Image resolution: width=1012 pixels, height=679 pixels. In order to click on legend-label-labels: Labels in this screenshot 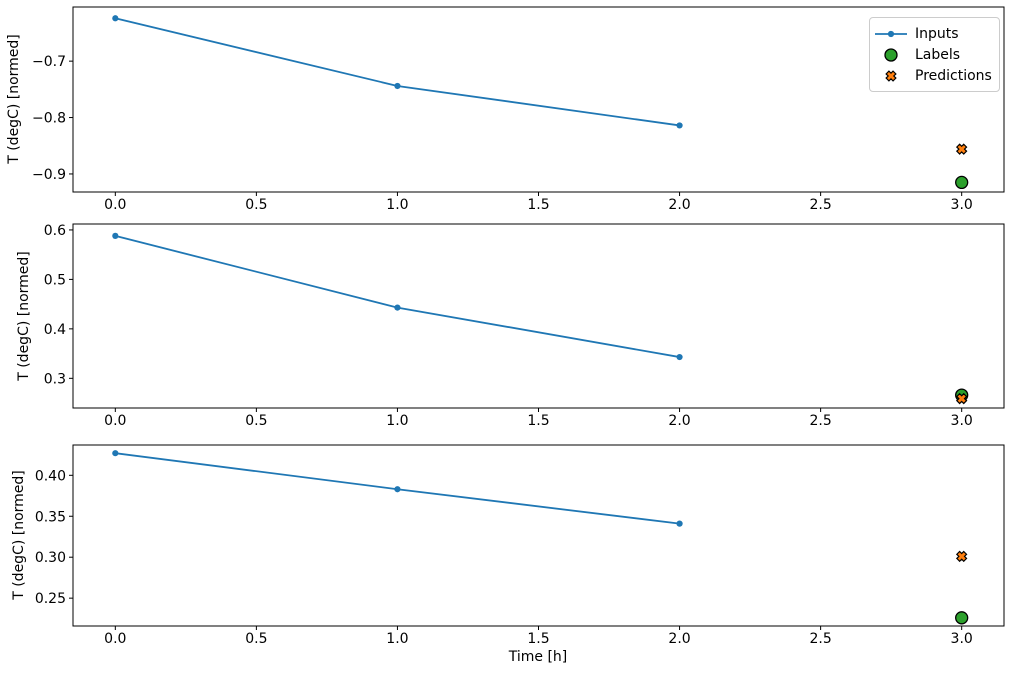, I will do `click(938, 54)`.